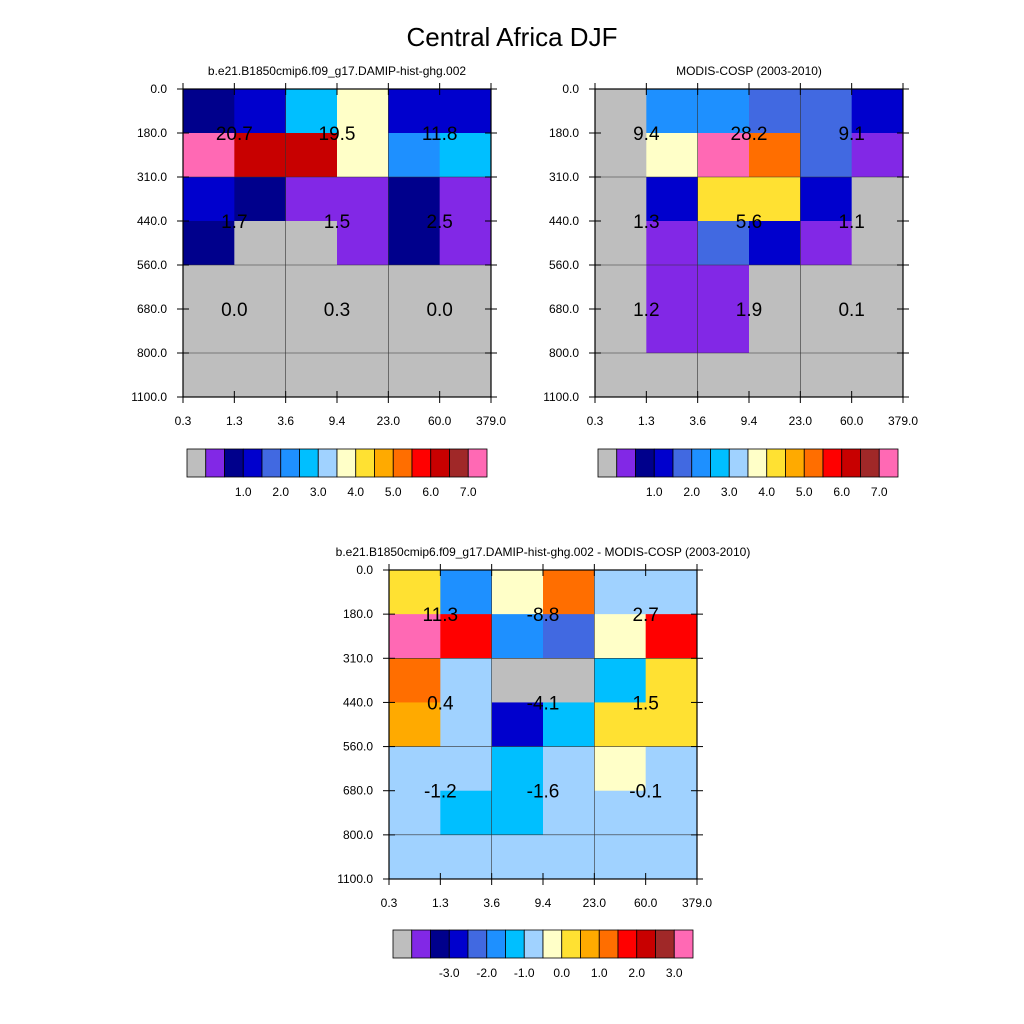 The image size is (1024, 1024). I want to click on colorbar-label: 5.0, so click(804, 492).